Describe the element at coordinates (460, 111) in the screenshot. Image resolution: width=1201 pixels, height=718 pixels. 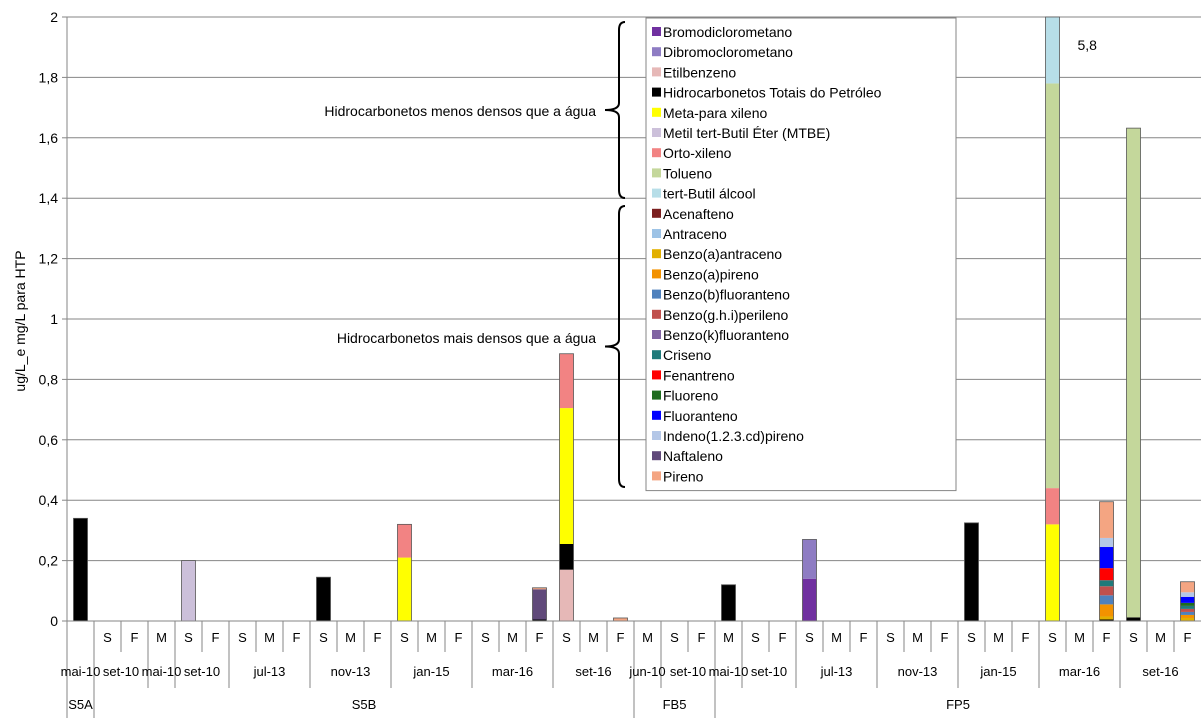
I see `annotation-less-dense: Hidrocarbonetos menos densos que a água` at that location.